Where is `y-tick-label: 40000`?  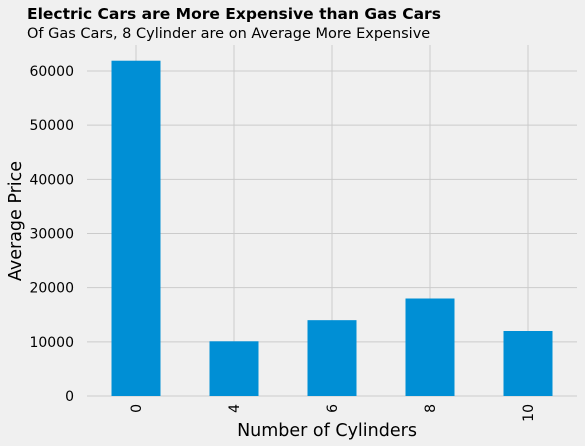
y-tick-label: 40000 is located at coordinates (51, 180).